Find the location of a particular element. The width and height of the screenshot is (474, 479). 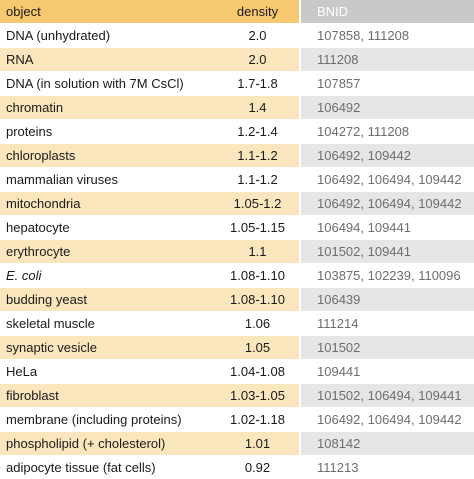

bnid-cell: 106492 is located at coordinates (387, 108).